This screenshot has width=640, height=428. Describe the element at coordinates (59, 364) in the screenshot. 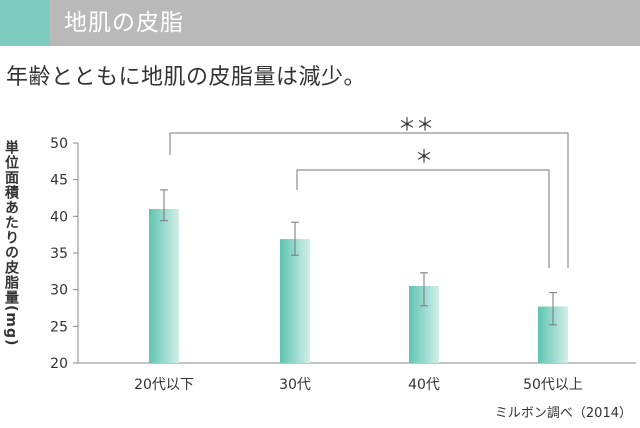

I see `y-tick-label: 20` at that location.